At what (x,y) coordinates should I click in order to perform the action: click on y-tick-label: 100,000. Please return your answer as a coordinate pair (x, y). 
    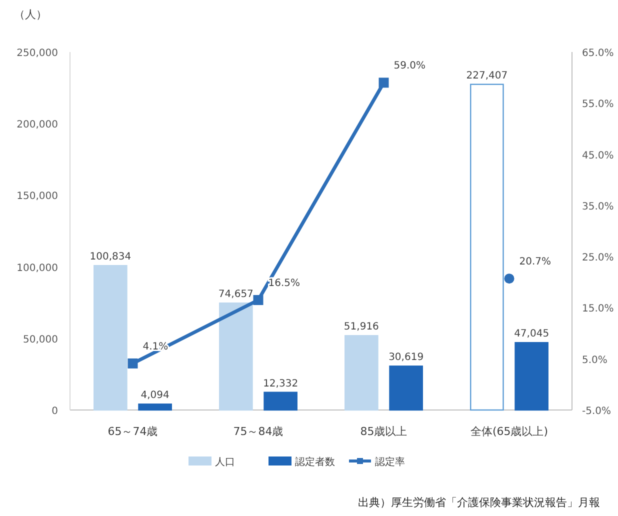
    Looking at the image, I should click on (37, 268).